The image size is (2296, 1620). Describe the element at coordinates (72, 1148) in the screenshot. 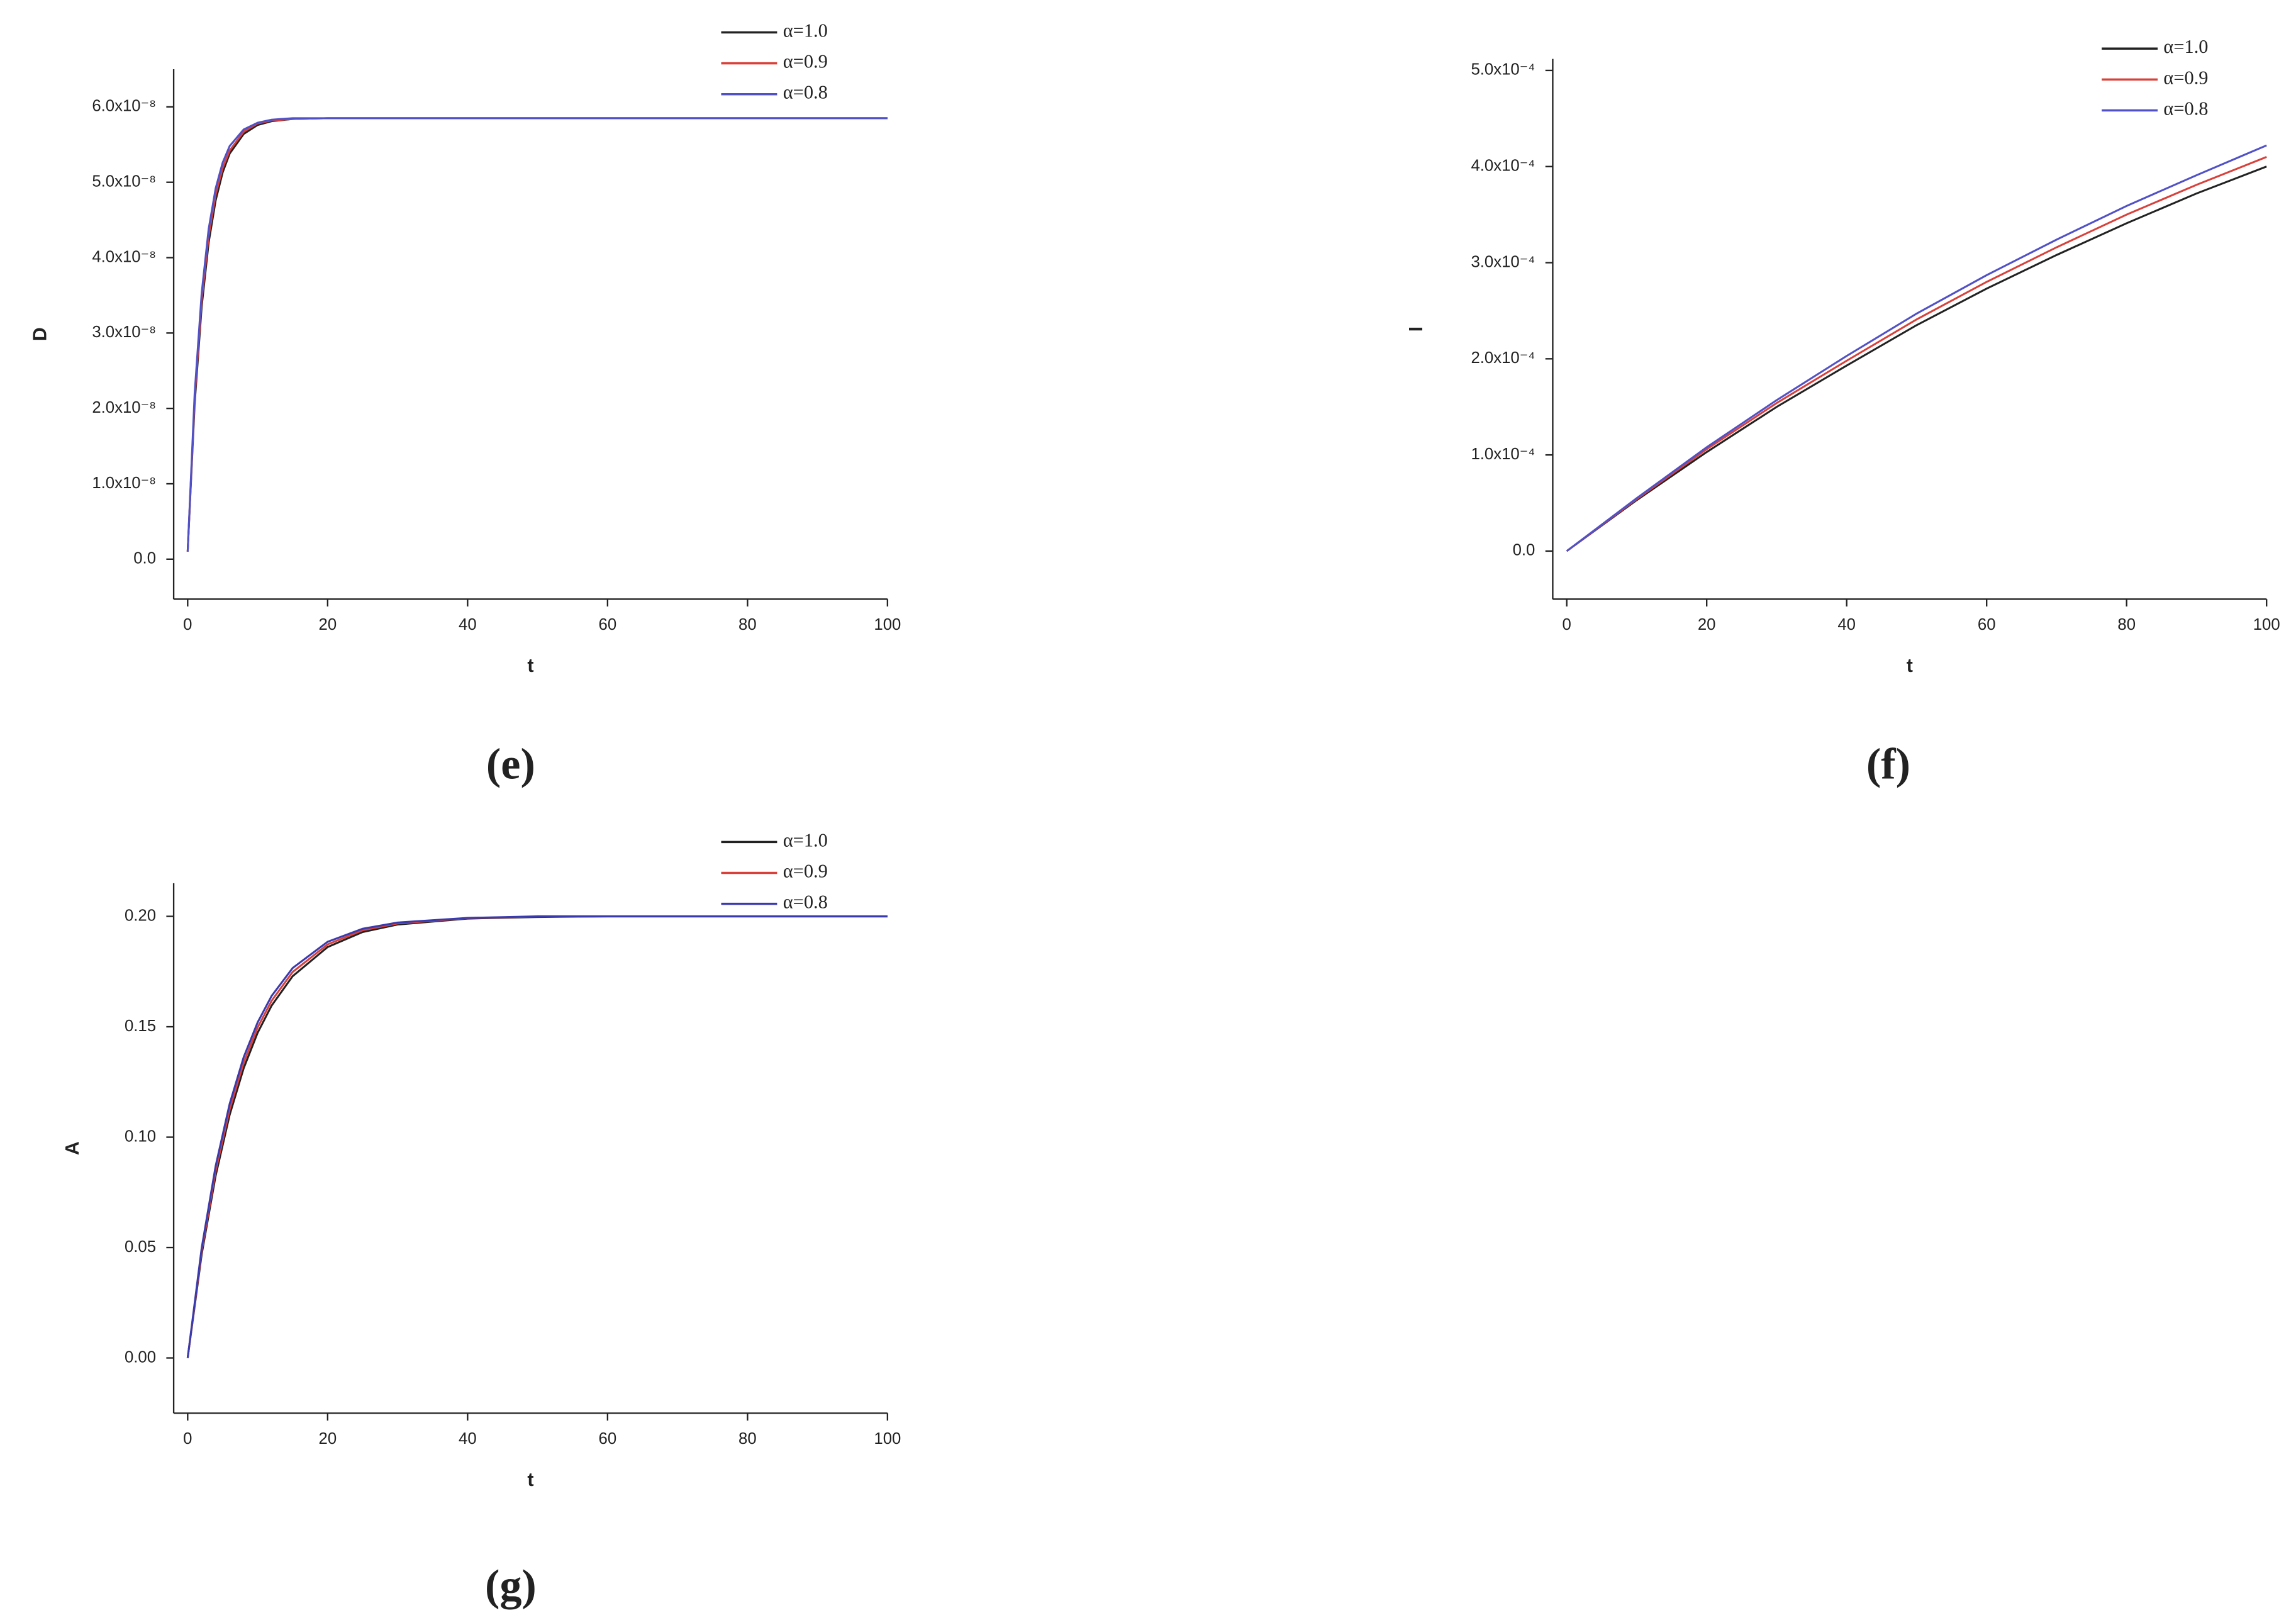

I see `y-axis-label: A` at that location.